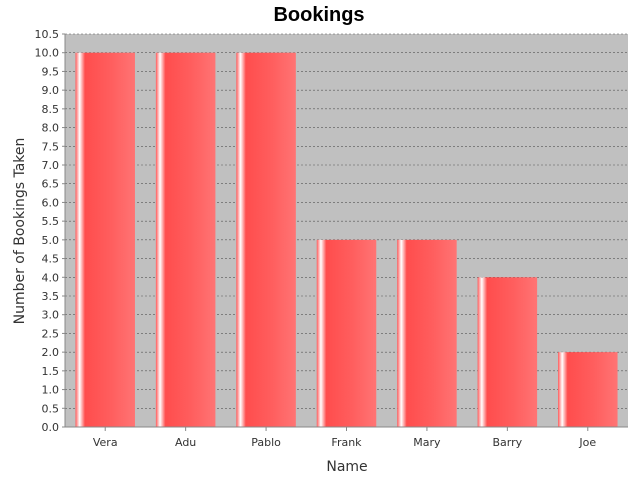  Describe the element at coordinates (266, 442) in the screenshot. I see `x-tick-label: Pablo` at that location.